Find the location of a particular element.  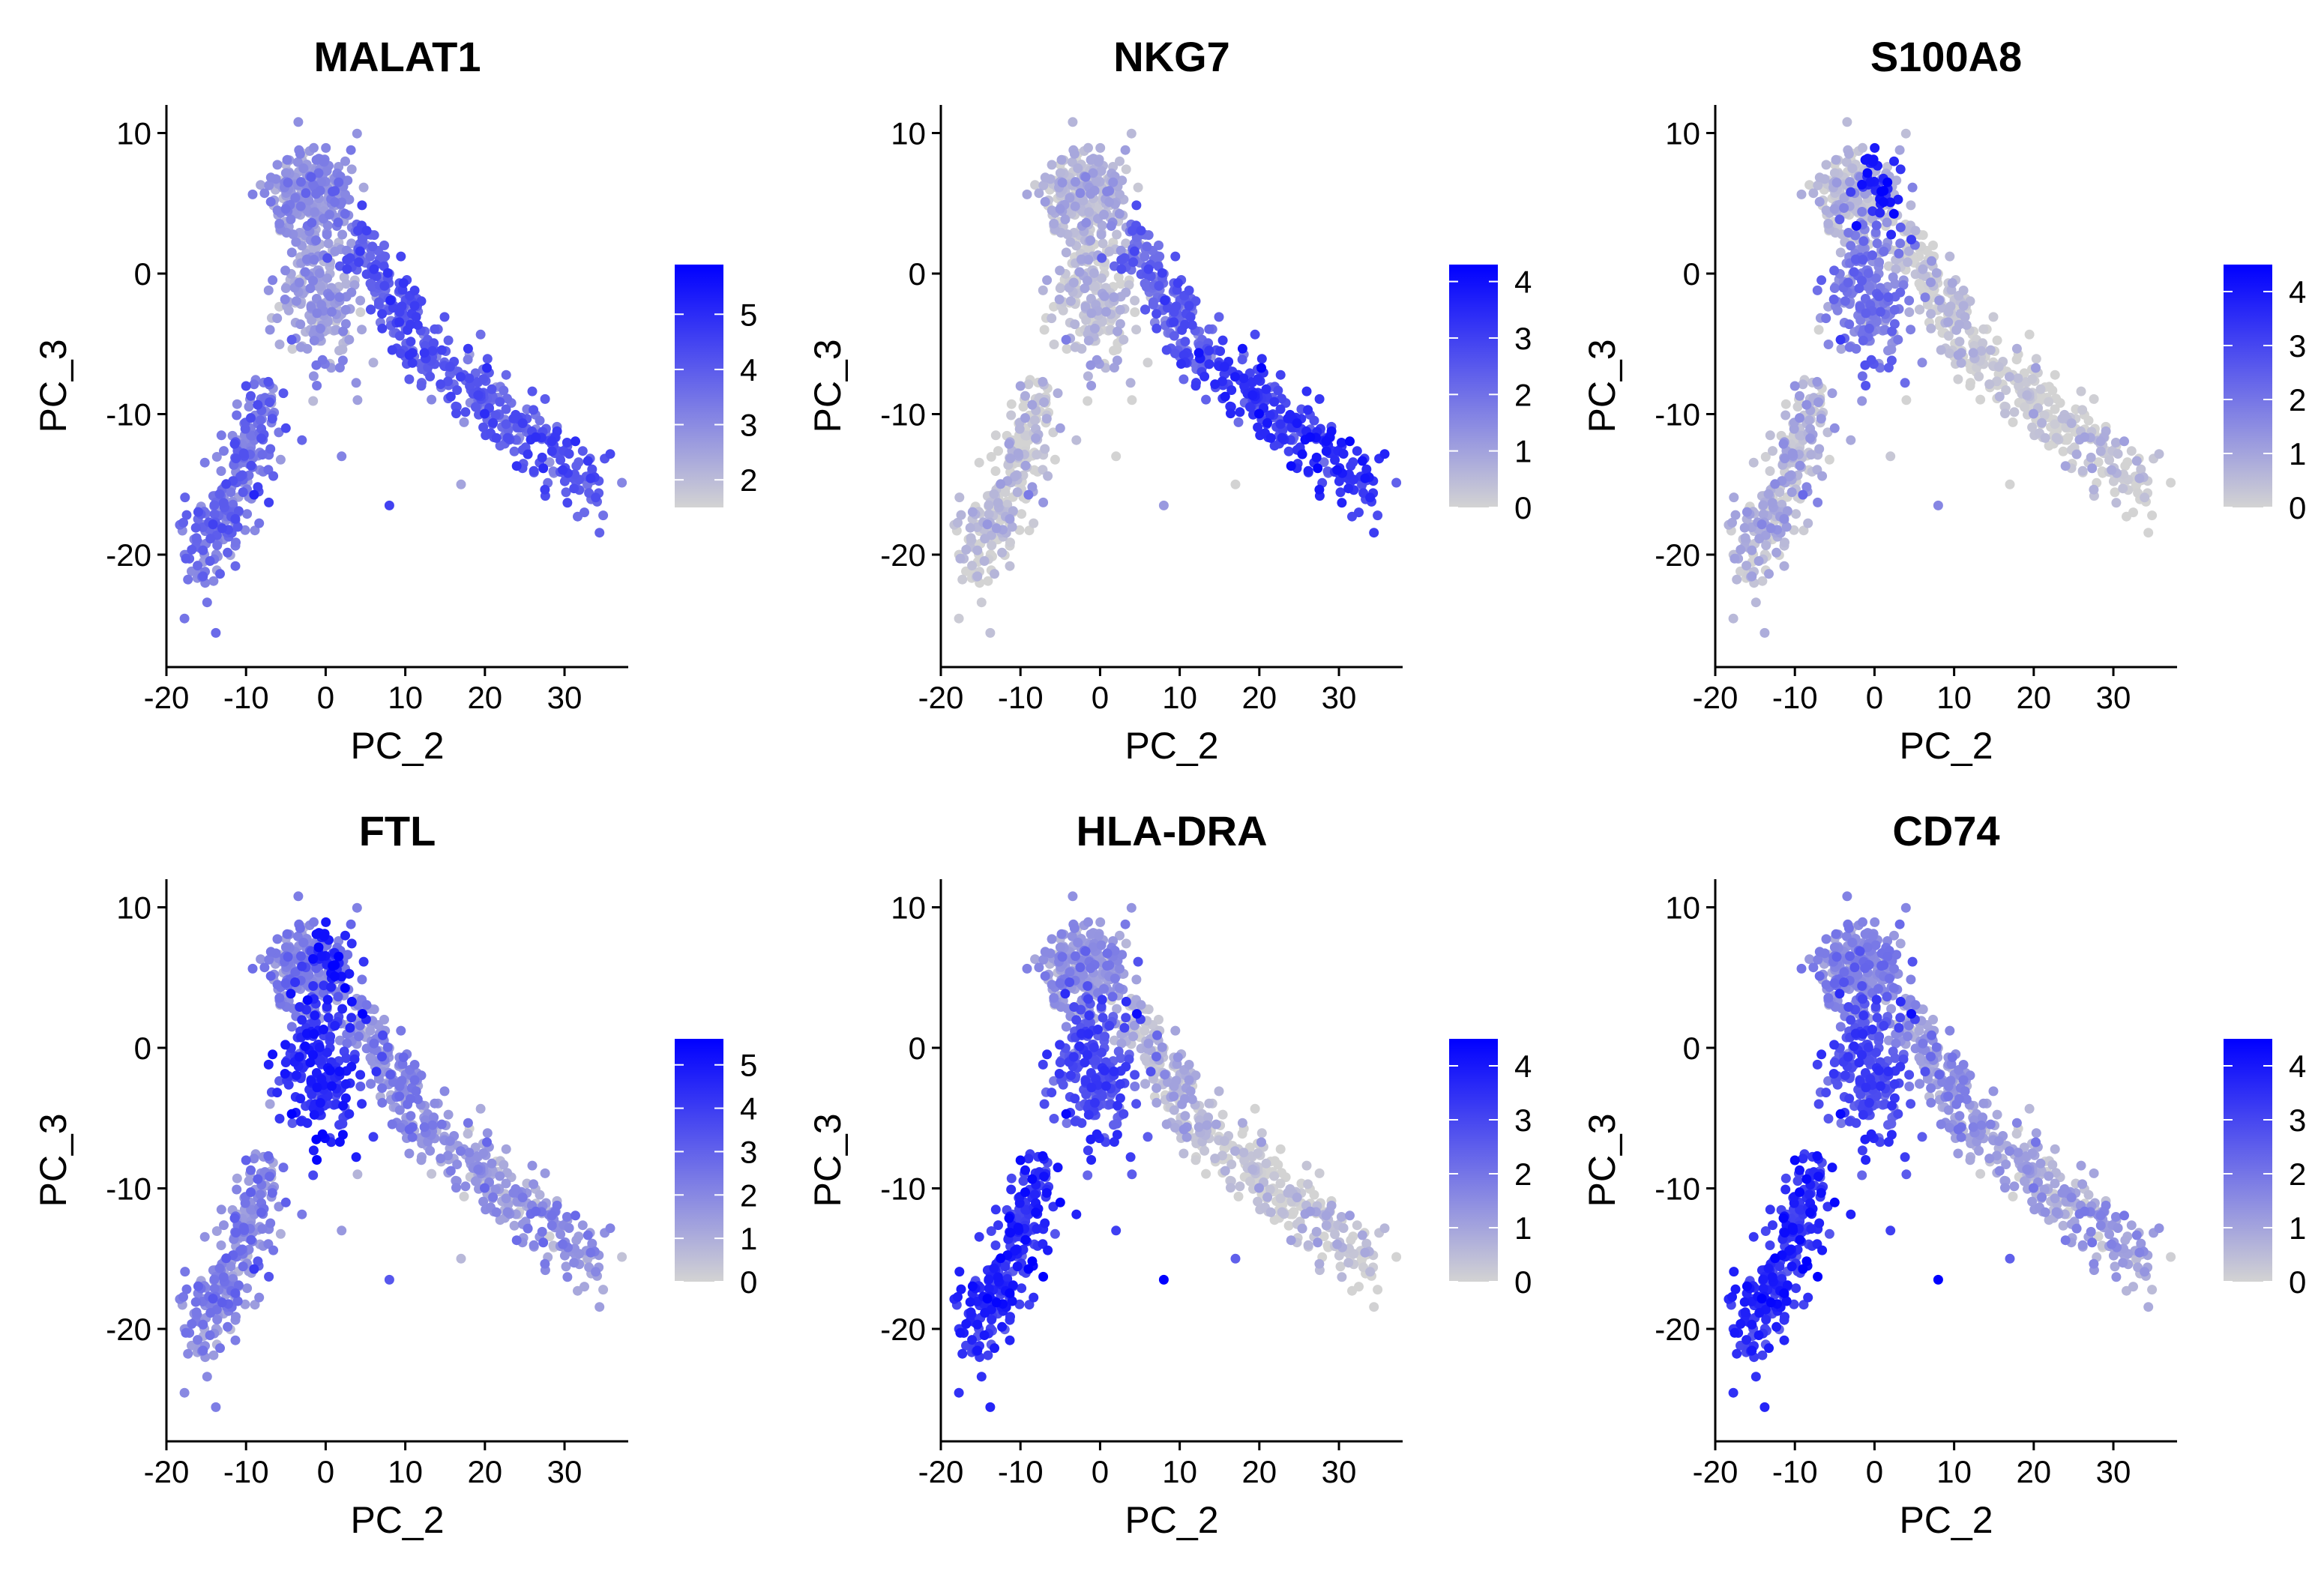

colorbar-tick-label: 2 is located at coordinates (2297, 399).